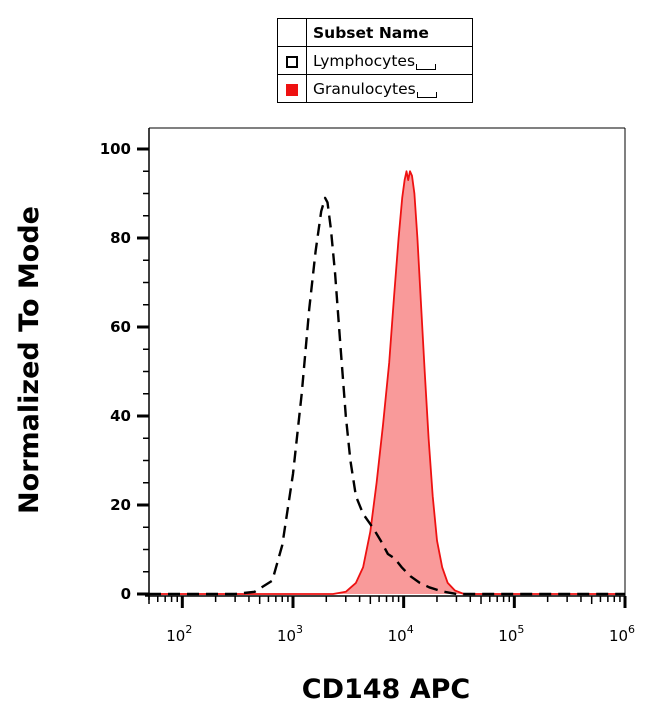  What do you see at coordinates (364, 88) in the screenshot?
I see `legend-label-granulocytes: Granulocytes` at bounding box center [364, 88].